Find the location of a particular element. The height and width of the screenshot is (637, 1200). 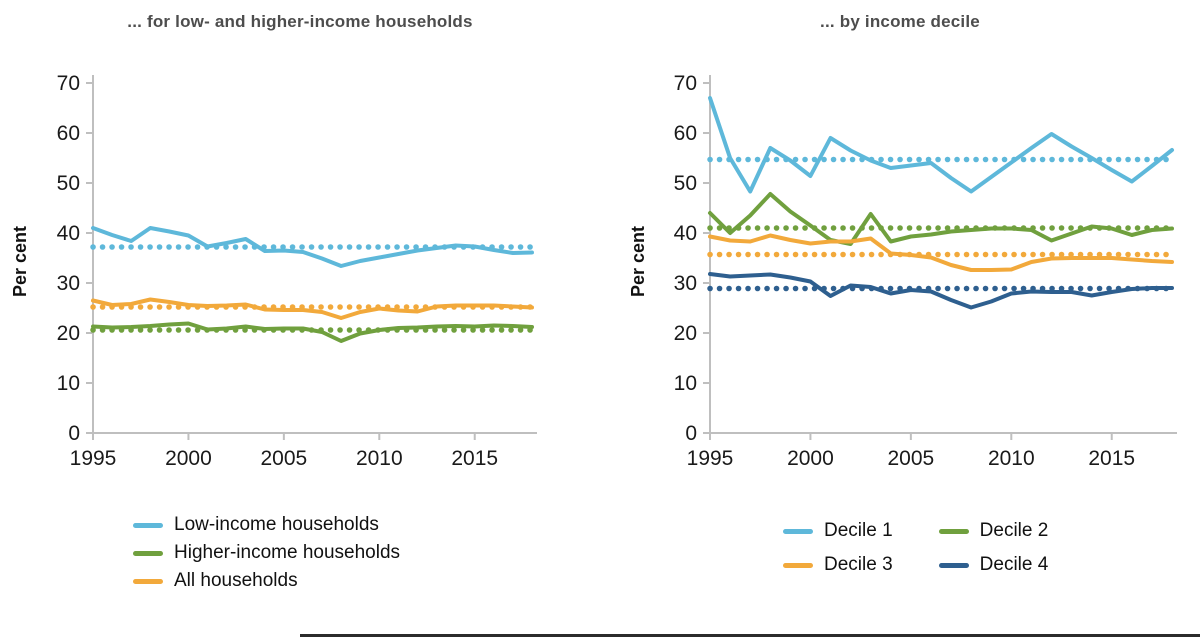

legend-item: Decile 1 is located at coordinates (838, 531).